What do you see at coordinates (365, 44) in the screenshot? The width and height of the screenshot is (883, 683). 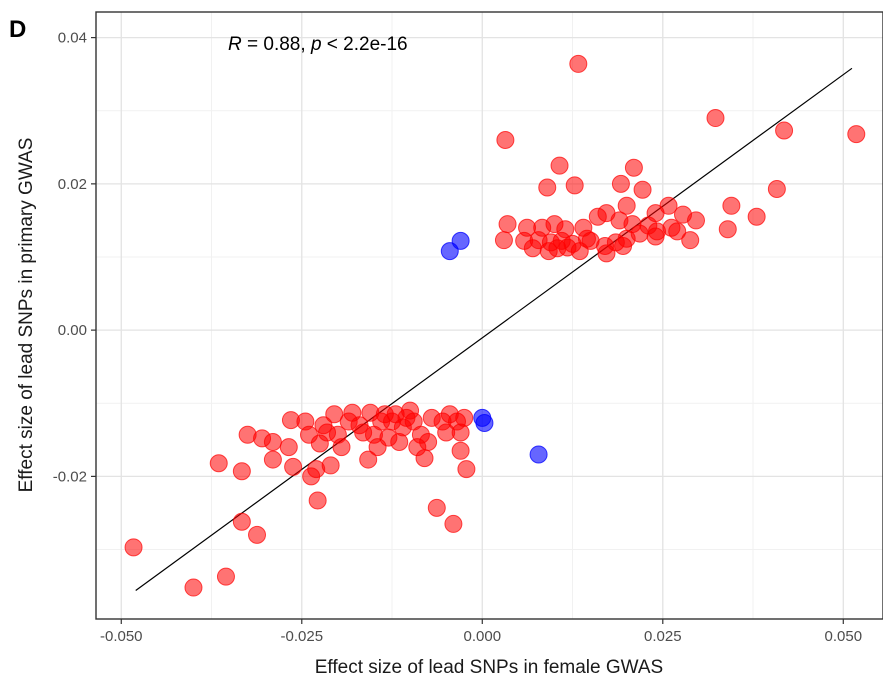 I see `annotation-p-text: < 2.2e-16` at bounding box center [365, 44].